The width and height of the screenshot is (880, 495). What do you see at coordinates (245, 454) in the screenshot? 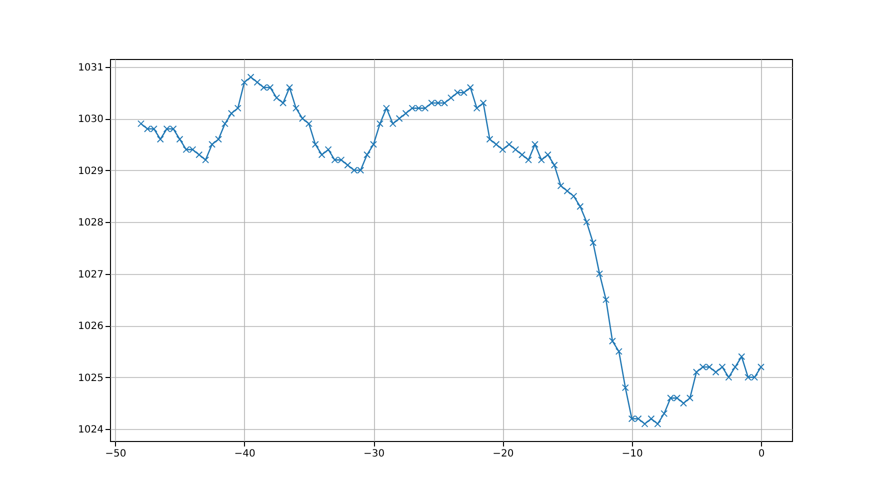
I see `x-tick-label: −40` at bounding box center [245, 454].